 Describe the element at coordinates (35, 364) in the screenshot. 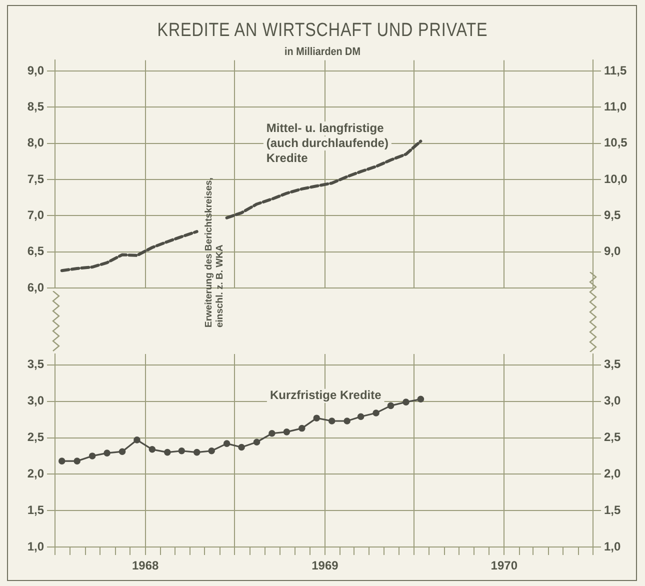

I see `y-tick-label: 3,5` at that location.